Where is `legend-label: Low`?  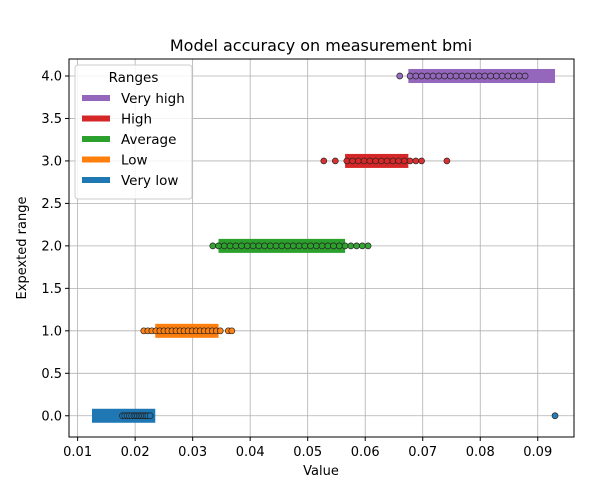 legend-label: Low is located at coordinates (134, 161).